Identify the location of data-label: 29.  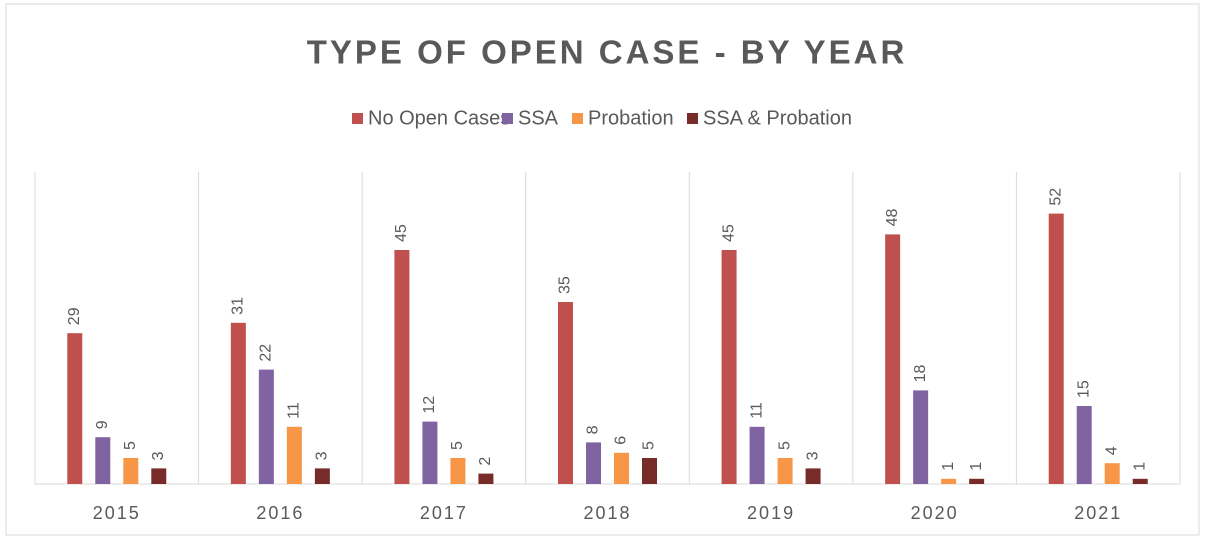
(74, 316).